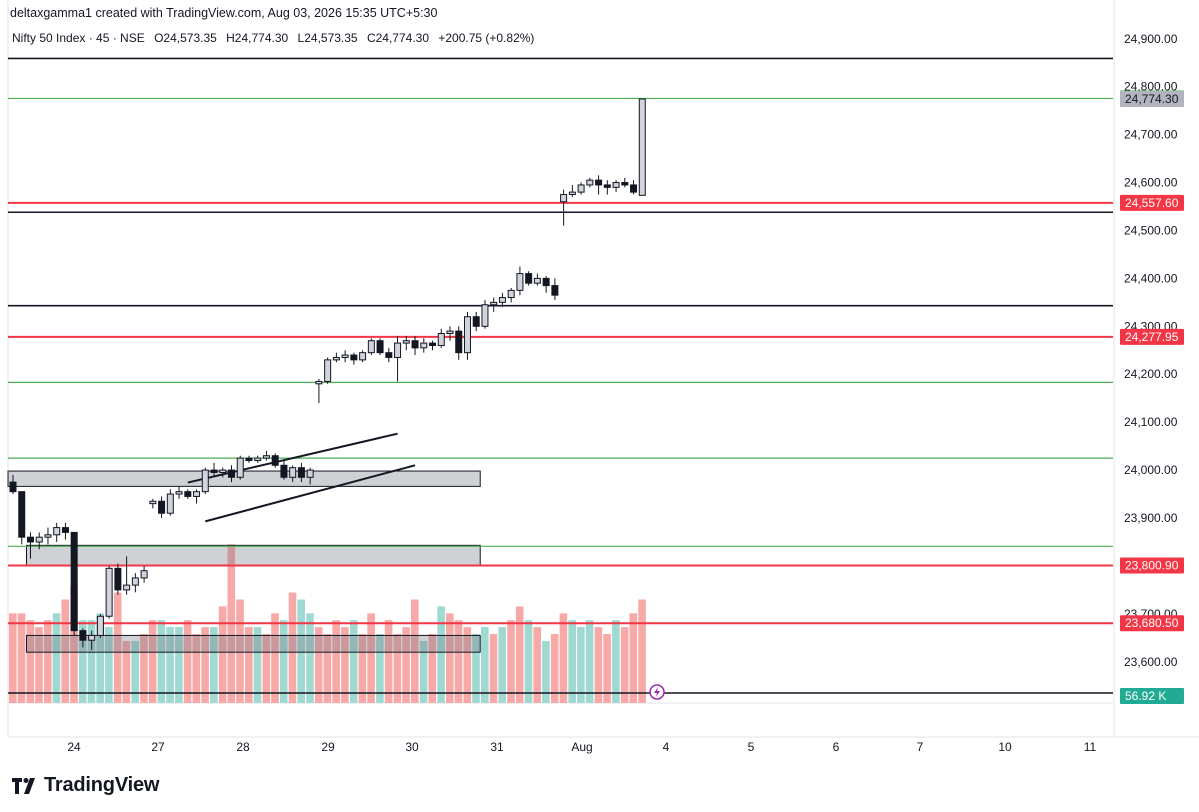 This screenshot has height=812, width=1199. Describe the element at coordinates (497, 747) in the screenshot. I see `x-axis-tick-label: 31` at that location.